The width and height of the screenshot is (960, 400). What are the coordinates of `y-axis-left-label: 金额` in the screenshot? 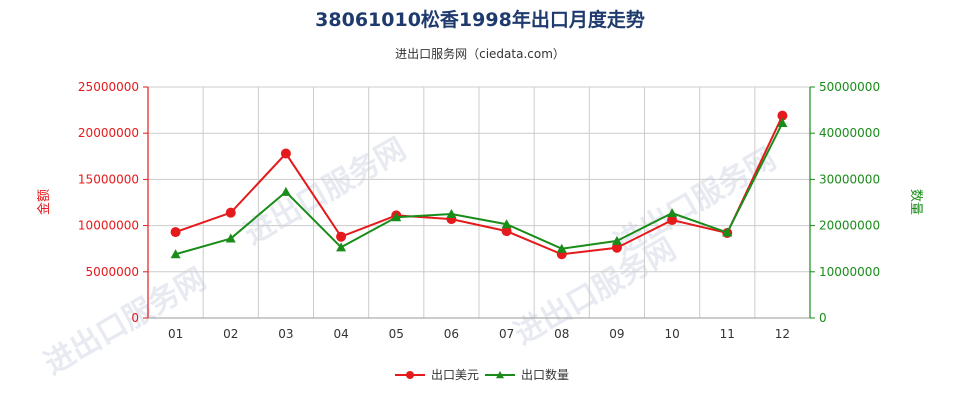 It's located at (44, 202).